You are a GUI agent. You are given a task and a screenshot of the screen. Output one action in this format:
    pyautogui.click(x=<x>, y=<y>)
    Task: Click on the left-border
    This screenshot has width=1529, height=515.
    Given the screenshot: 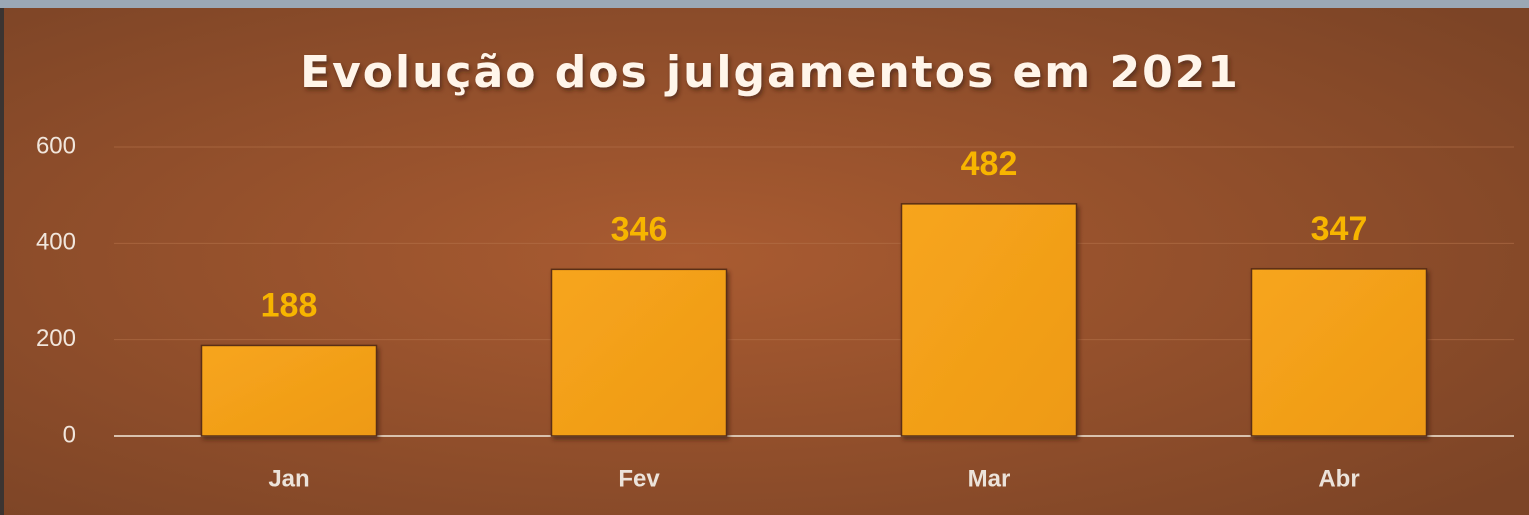 What is the action you would take?
    pyautogui.click(x=2, y=261)
    